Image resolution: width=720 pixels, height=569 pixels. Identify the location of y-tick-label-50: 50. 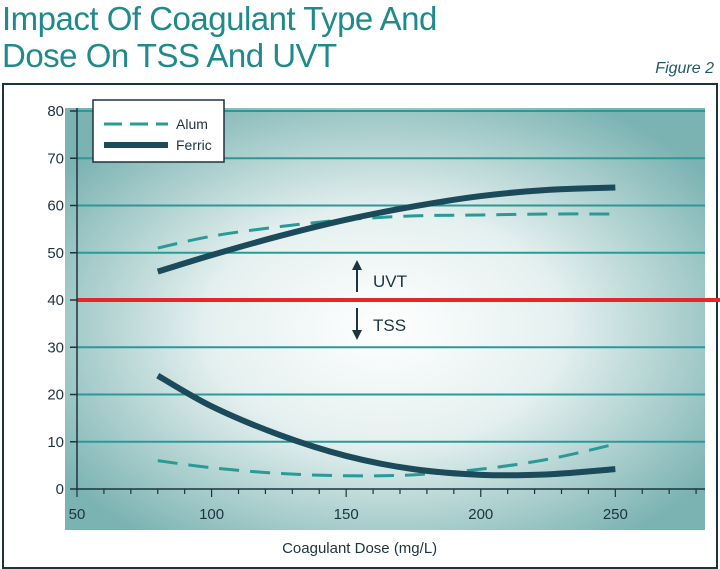
(55, 253).